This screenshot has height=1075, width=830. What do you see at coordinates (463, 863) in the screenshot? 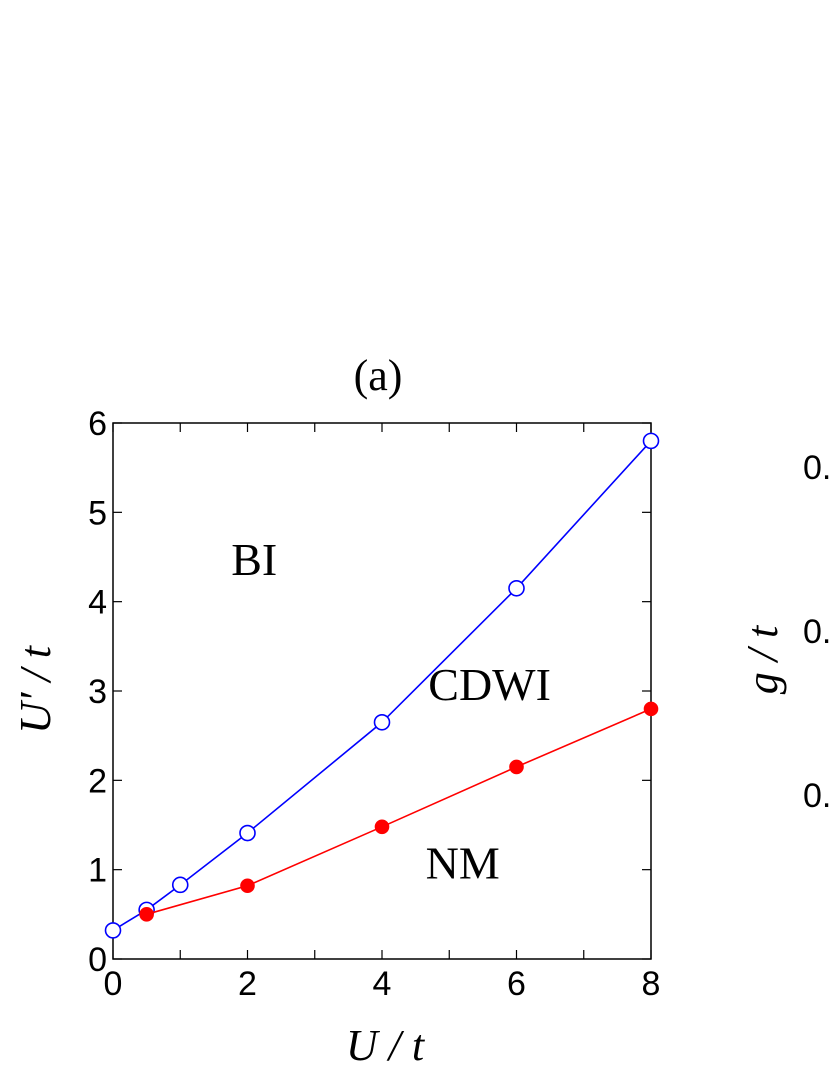
I see `region-label: NM` at bounding box center [463, 863].